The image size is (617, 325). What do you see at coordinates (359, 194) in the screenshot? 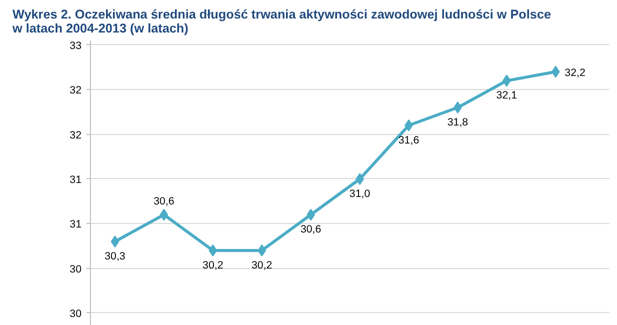
I see `data-label: 31,0` at bounding box center [359, 194].